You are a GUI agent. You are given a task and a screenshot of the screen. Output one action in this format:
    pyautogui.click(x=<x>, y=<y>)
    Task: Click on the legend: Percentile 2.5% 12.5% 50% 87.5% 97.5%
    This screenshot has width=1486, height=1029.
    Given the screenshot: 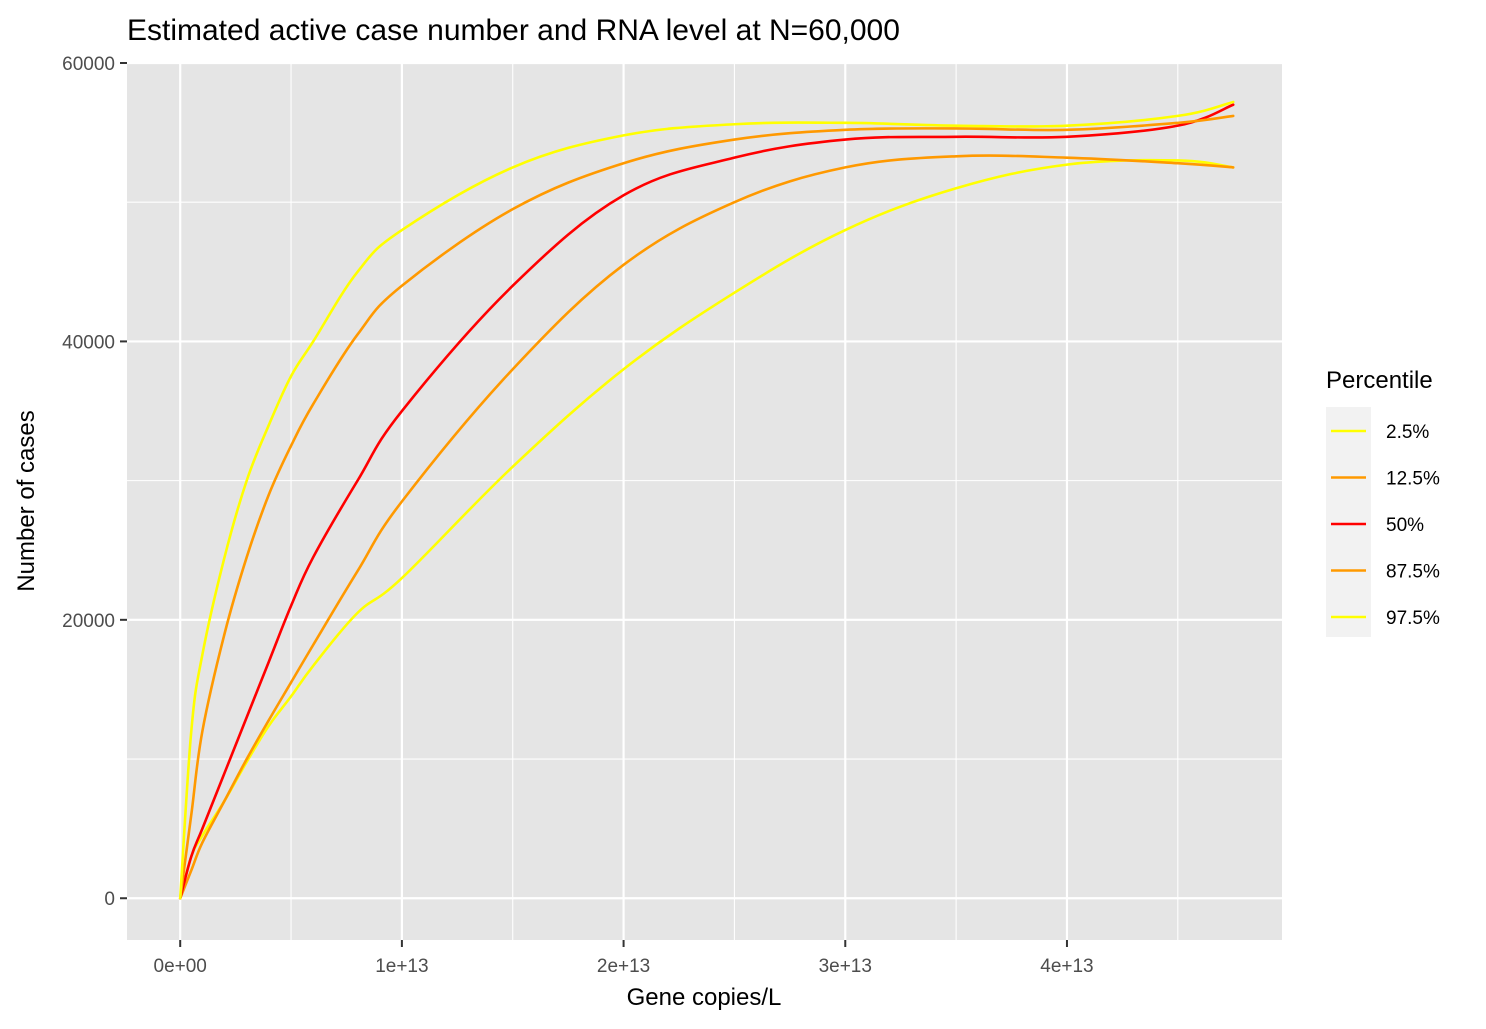 What is the action you would take?
    pyautogui.click(x=1383, y=502)
    